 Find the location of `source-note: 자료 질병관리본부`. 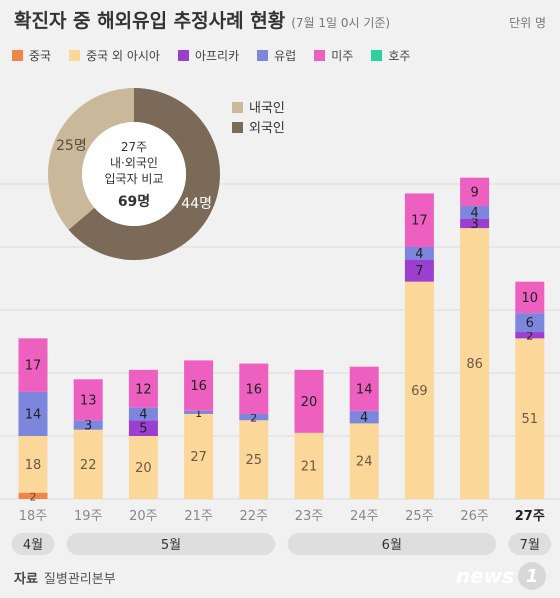

source-note: 자료 질병관리본부 is located at coordinates (65, 577).